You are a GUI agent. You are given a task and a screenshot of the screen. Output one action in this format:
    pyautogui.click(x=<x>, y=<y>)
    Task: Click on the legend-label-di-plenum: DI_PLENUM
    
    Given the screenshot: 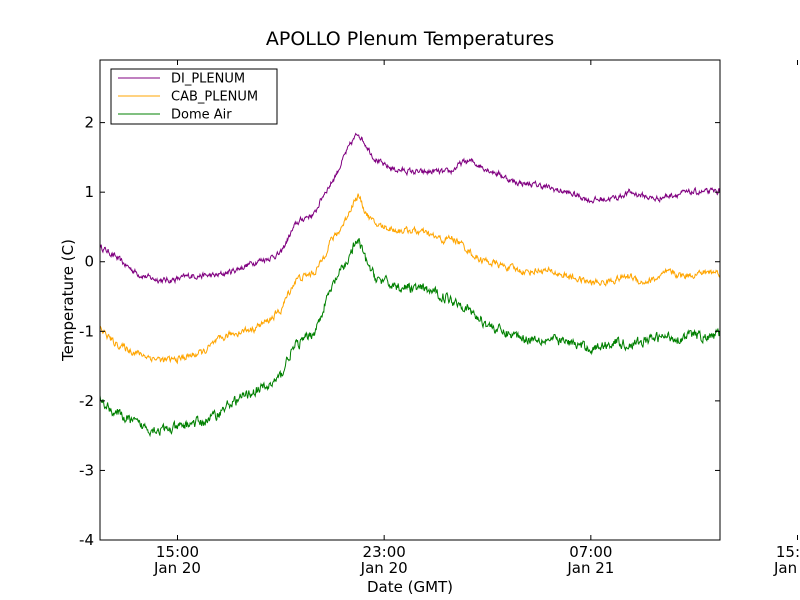 What is the action you would take?
    pyautogui.click(x=208, y=79)
    